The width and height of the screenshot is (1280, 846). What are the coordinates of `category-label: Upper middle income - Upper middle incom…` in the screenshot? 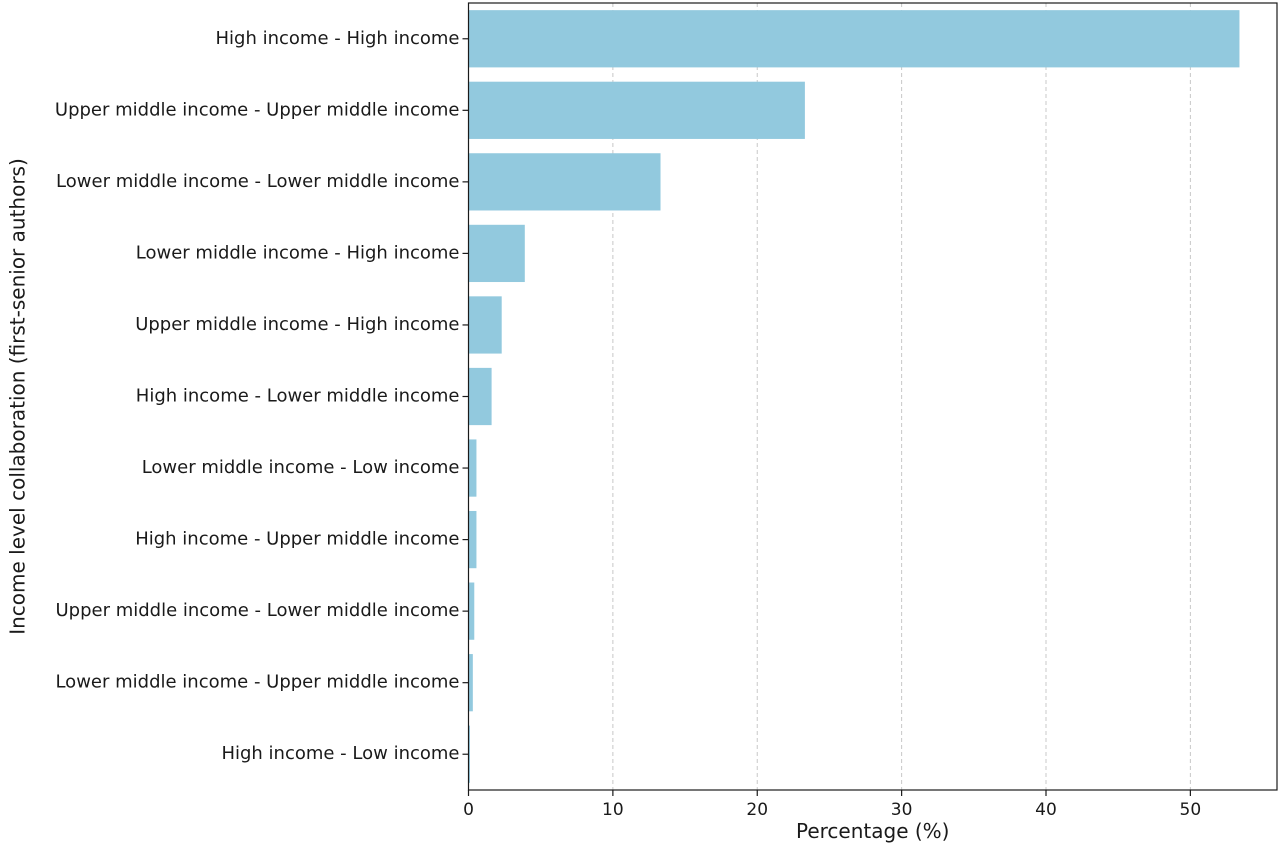 It's located at (257, 109).